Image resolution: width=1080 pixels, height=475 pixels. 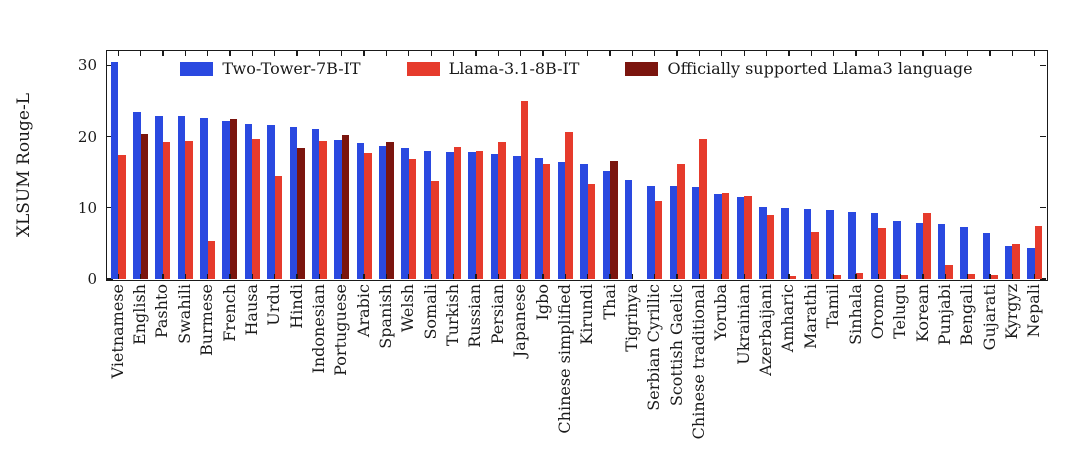 What do you see at coordinates (900, 311) in the screenshot?
I see `x-label-text-telugu: Telugu` at bounding box center [900, 311].